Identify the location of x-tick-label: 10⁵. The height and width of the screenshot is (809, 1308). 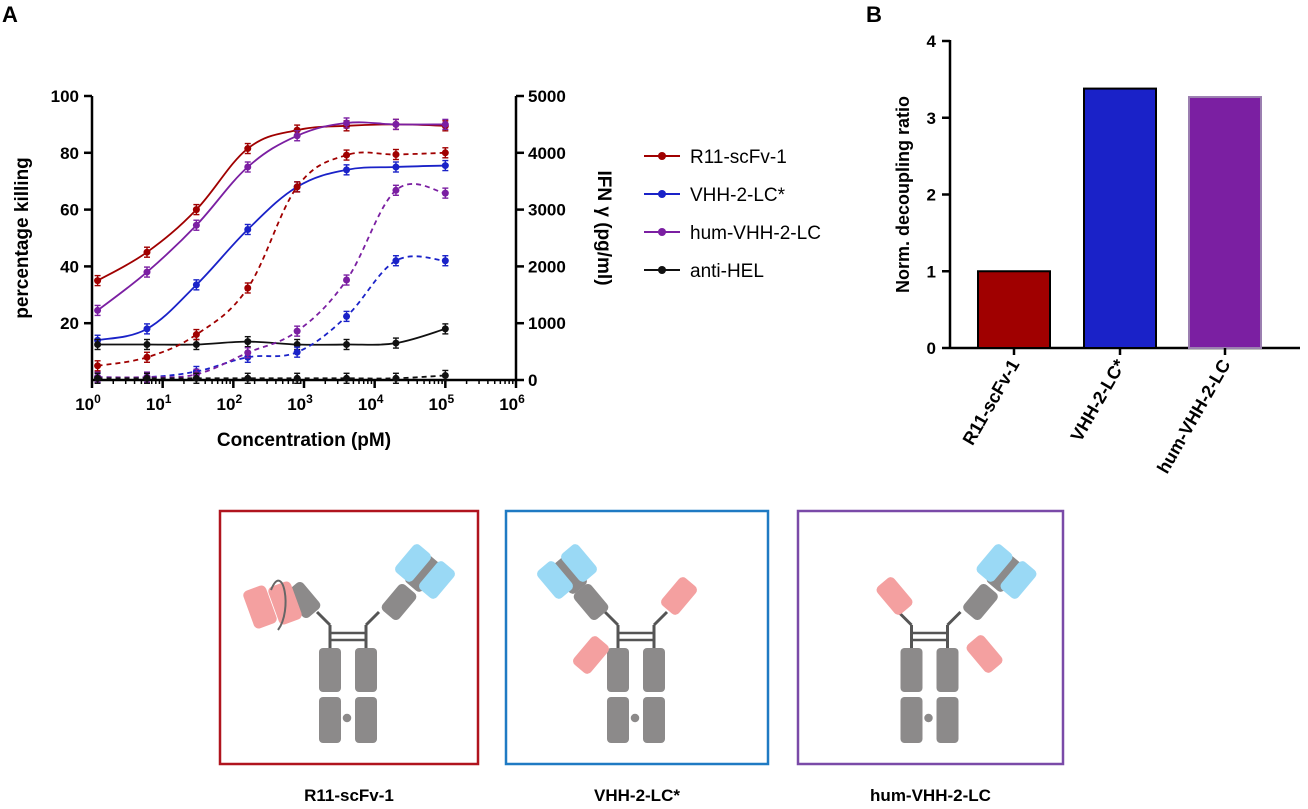
(442, 403).